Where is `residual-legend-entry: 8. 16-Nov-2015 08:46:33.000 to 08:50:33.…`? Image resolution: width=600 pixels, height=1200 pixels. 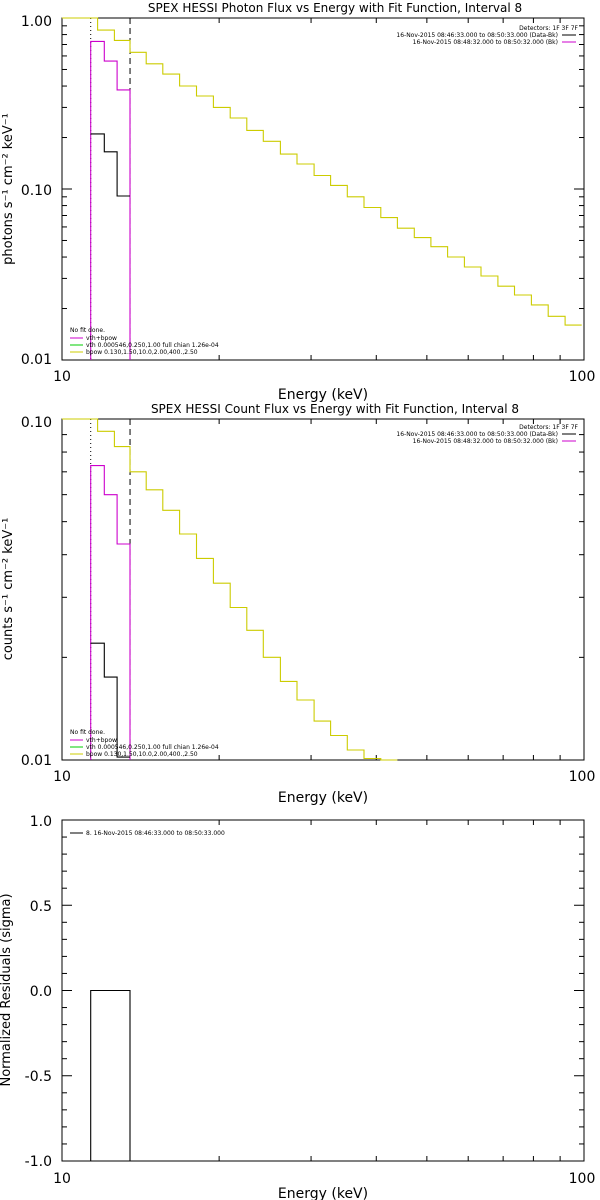
residual-legend-entry: 8. 16-Nov-2015 08:46:33.000 to 08:50:33.… is located at coordinates (155, 833).